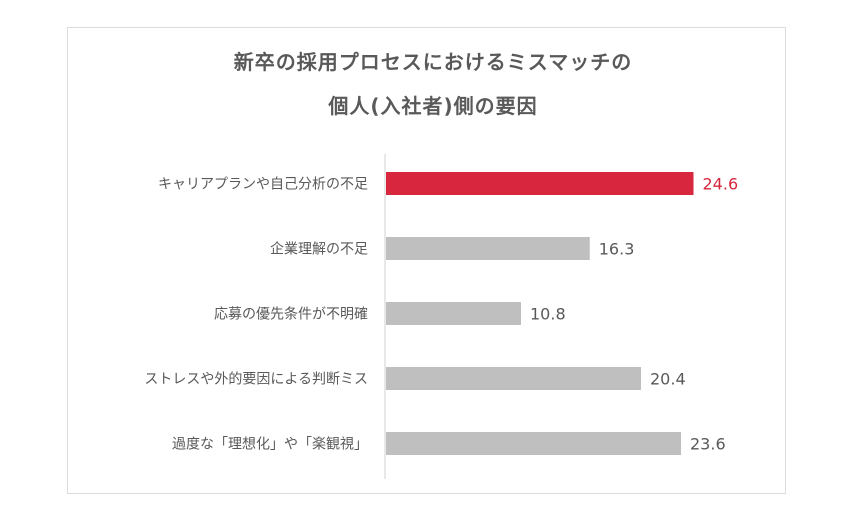 The width and height of the screenshot is (866, 521). What do you see at coordinates (540, 183) in the screenshot?
I see `bar-highlight` at bounding box center [540, 183].